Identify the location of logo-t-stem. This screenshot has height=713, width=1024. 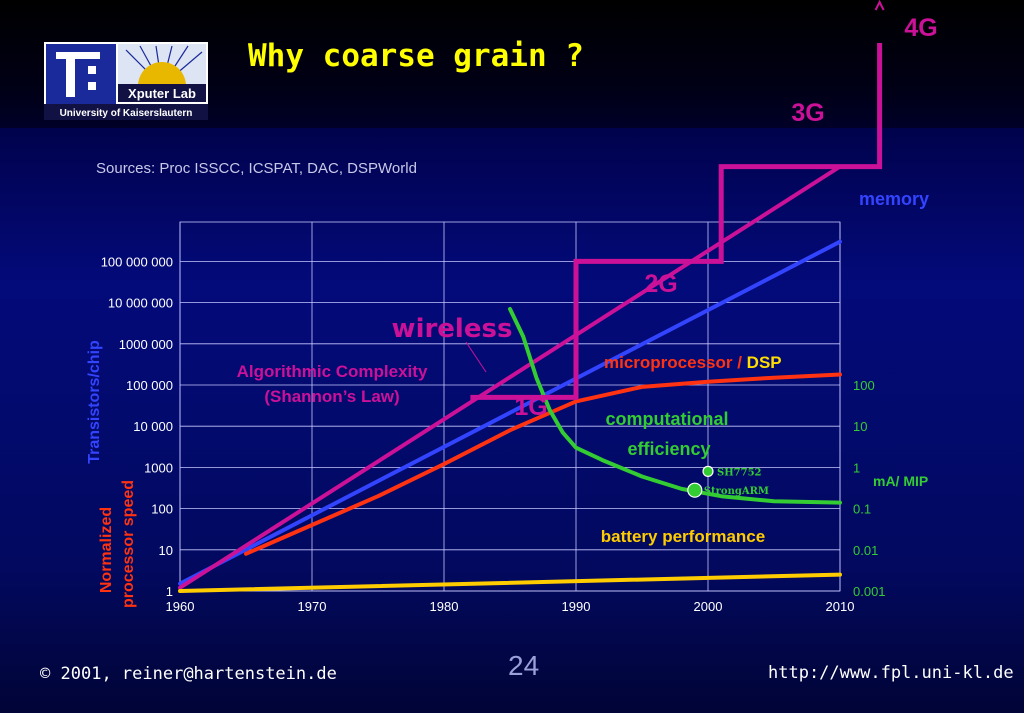
(70, 78).